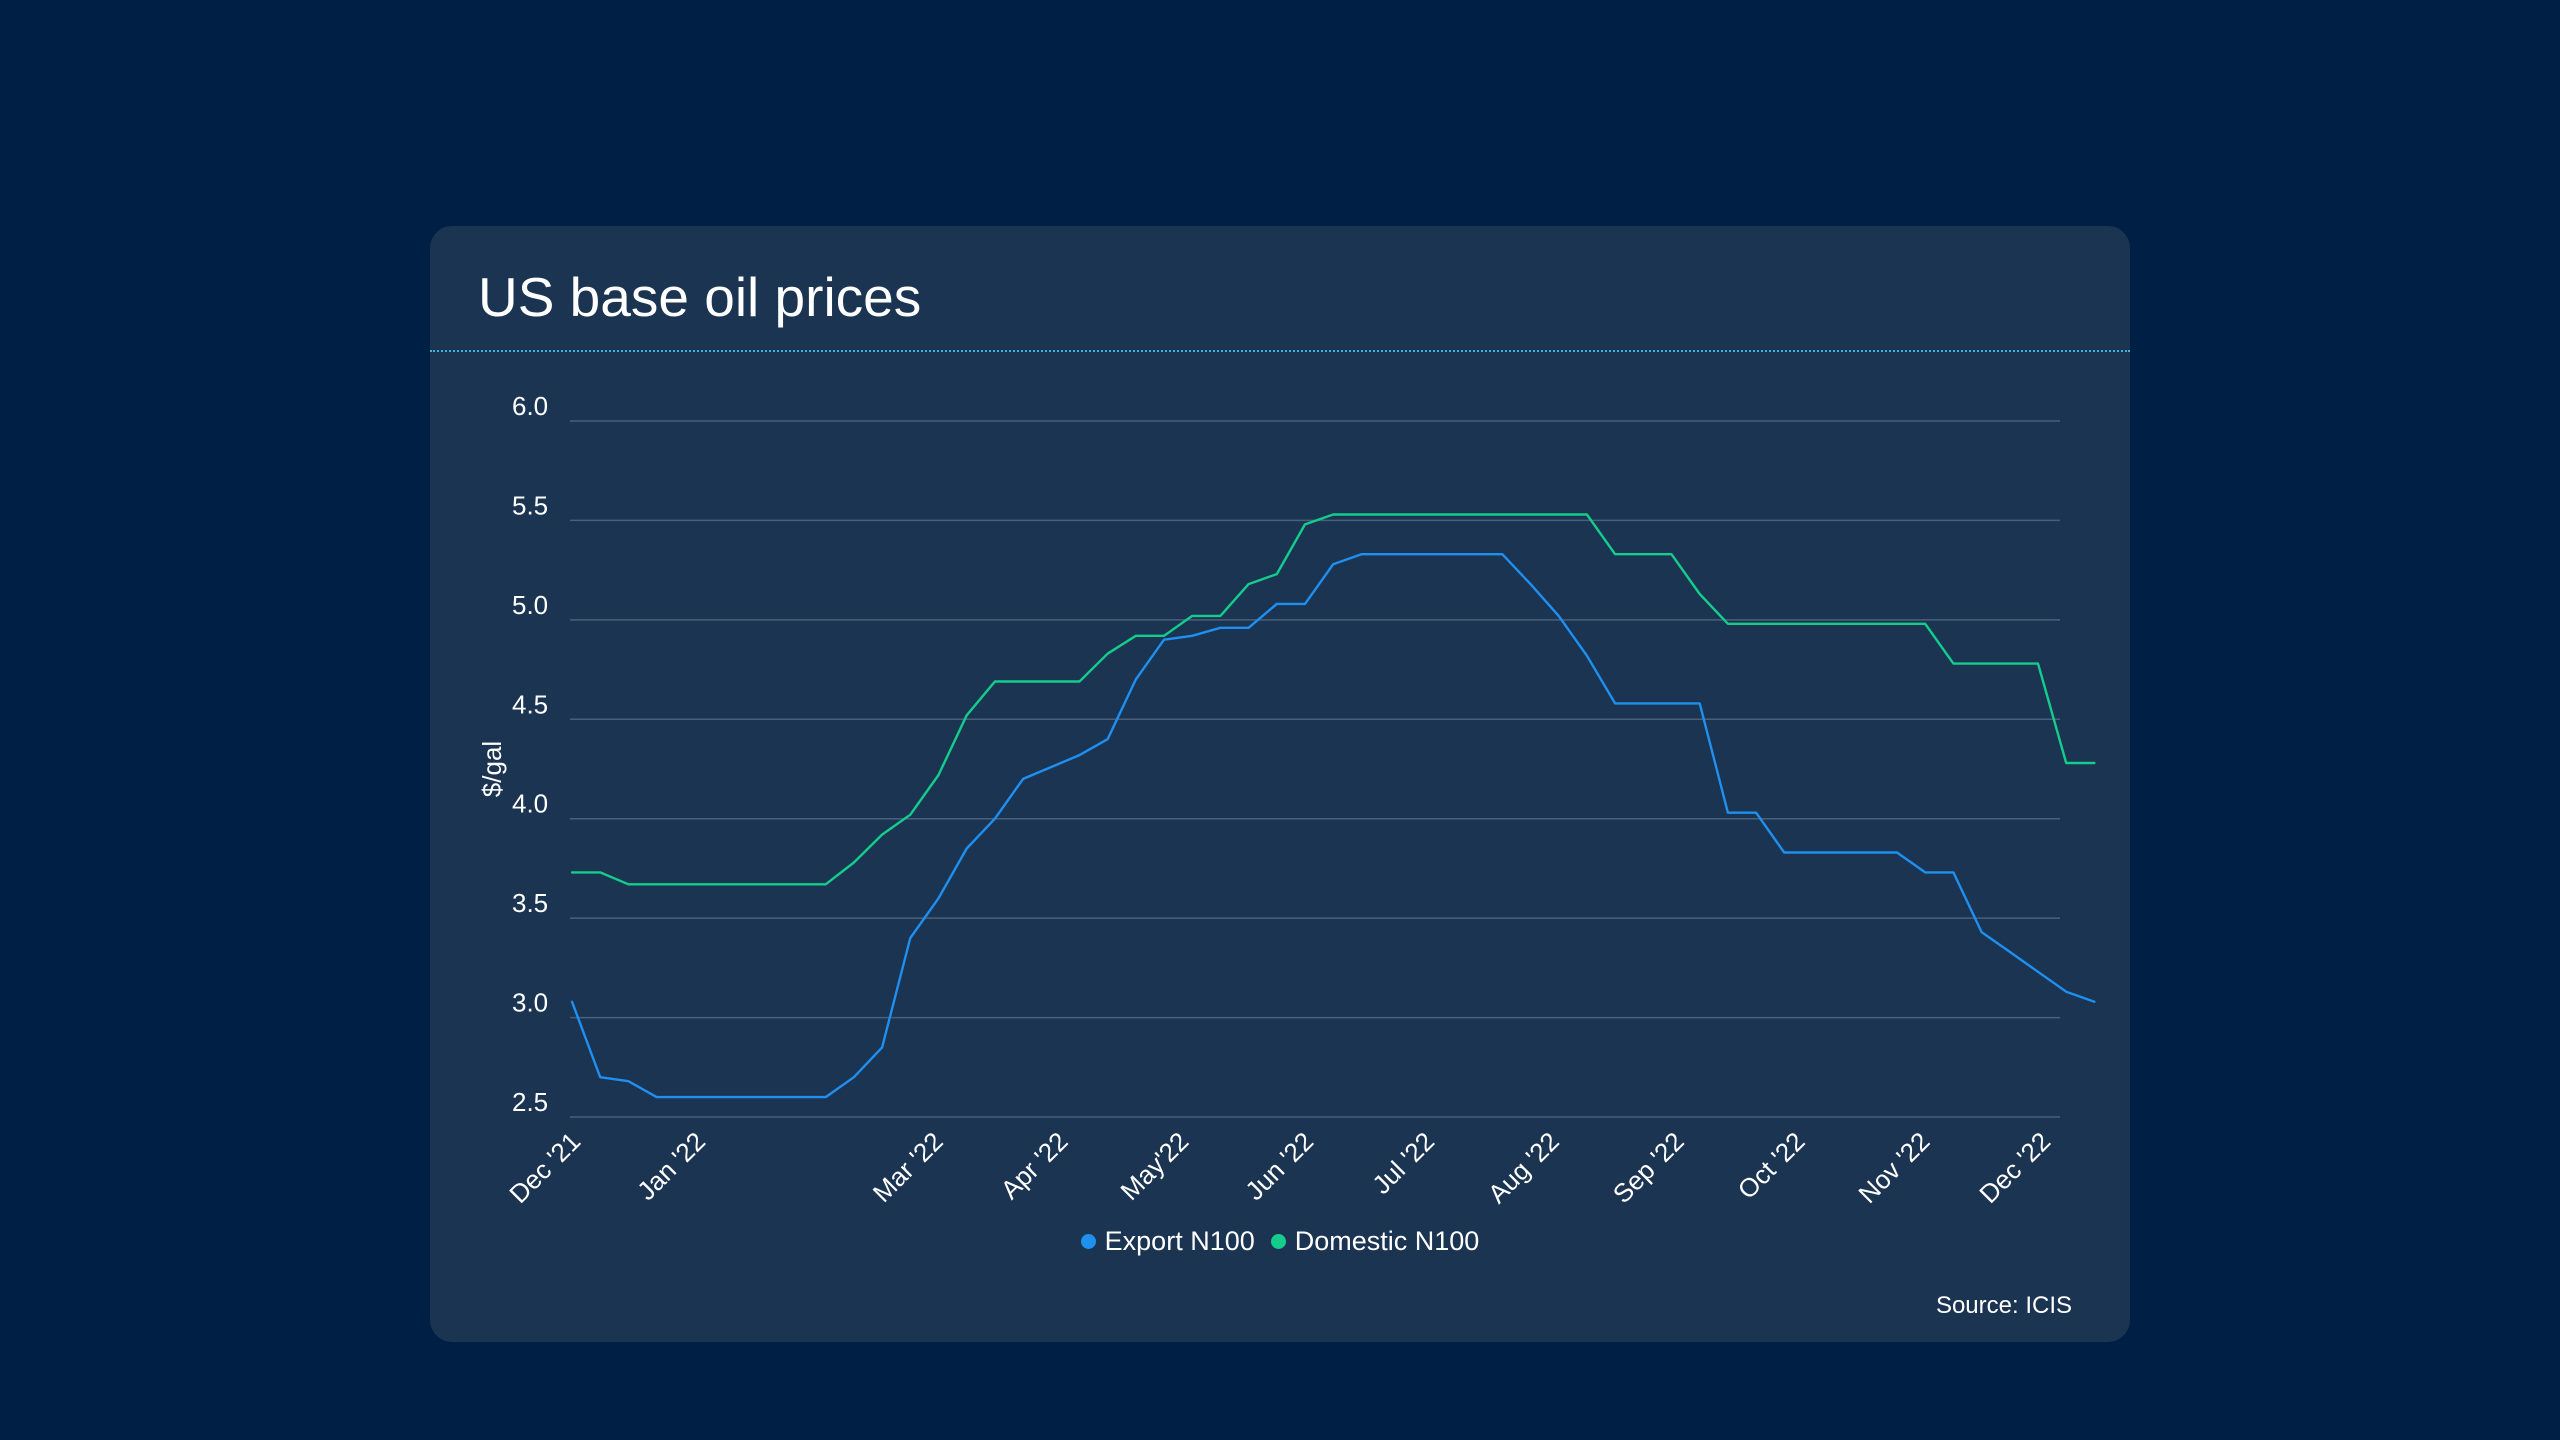 This screenshot has width=2560, height=1440. I want to click on y-tick-label: 4.5, so click(530, 704).